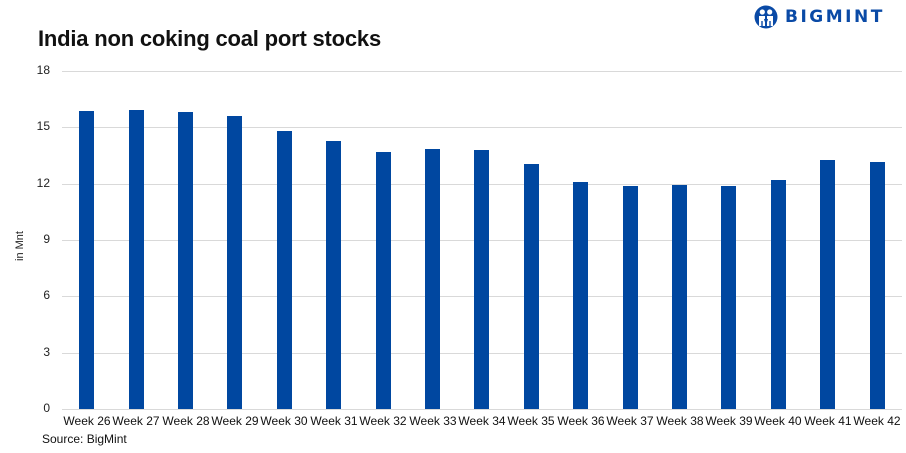  What do you see at coordinates (828, 421) in the screenshot?
I see `x-tick-label: Week 41` at bounding box center [828, 421].